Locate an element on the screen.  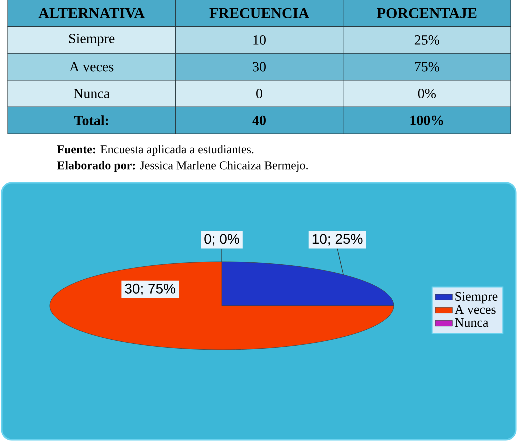
x-tick-label: PORCENTAJE is located at coordinates (427, 13).